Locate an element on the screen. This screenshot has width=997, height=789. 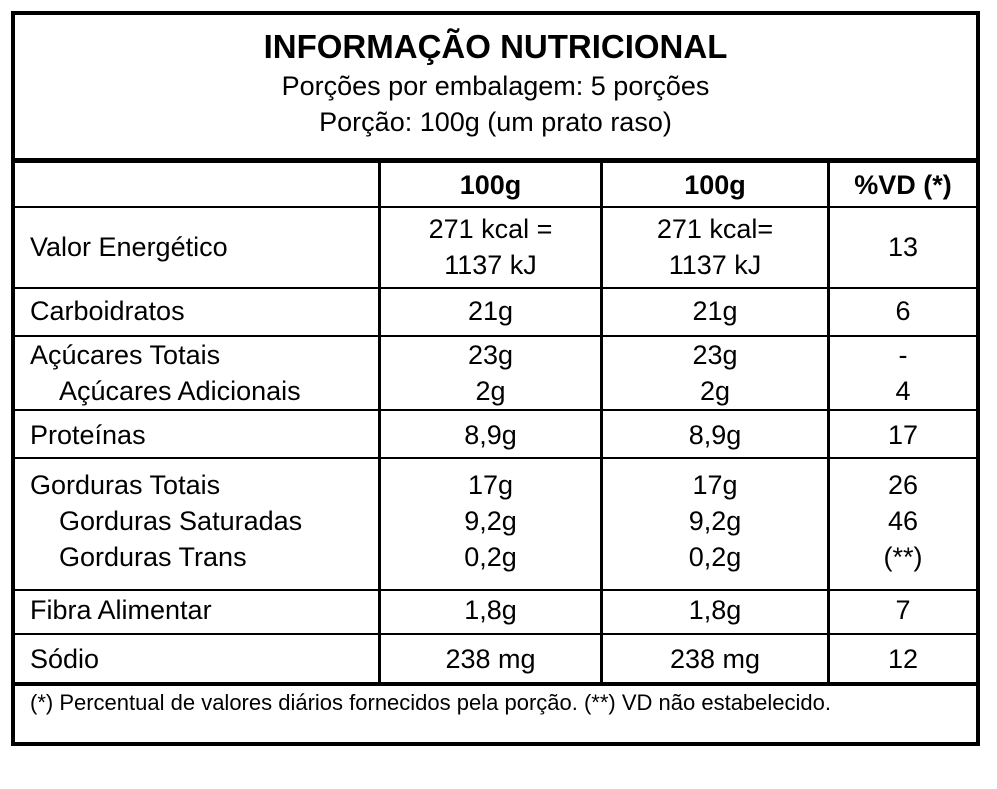
trans-fat-vd: (**) is located at coordinates (903, 557).